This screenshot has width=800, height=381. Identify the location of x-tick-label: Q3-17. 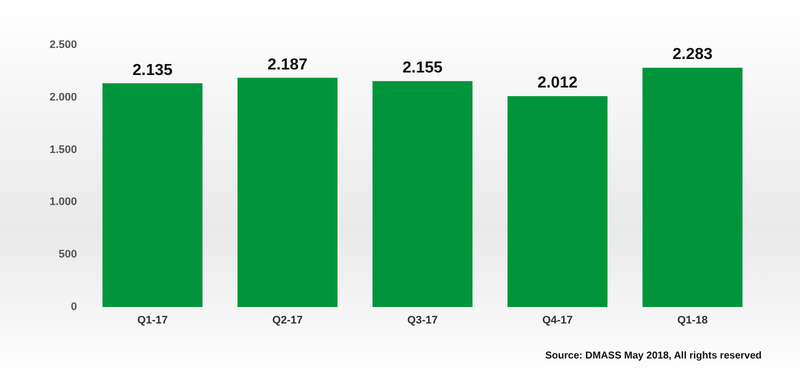
(422, 320).